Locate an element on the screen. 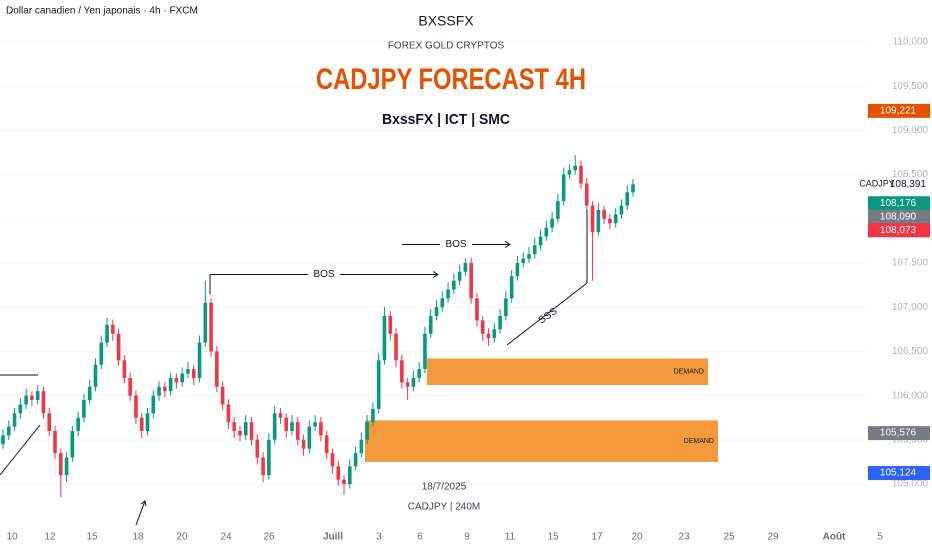  bos-arrow is located at coordinates (507, 244).